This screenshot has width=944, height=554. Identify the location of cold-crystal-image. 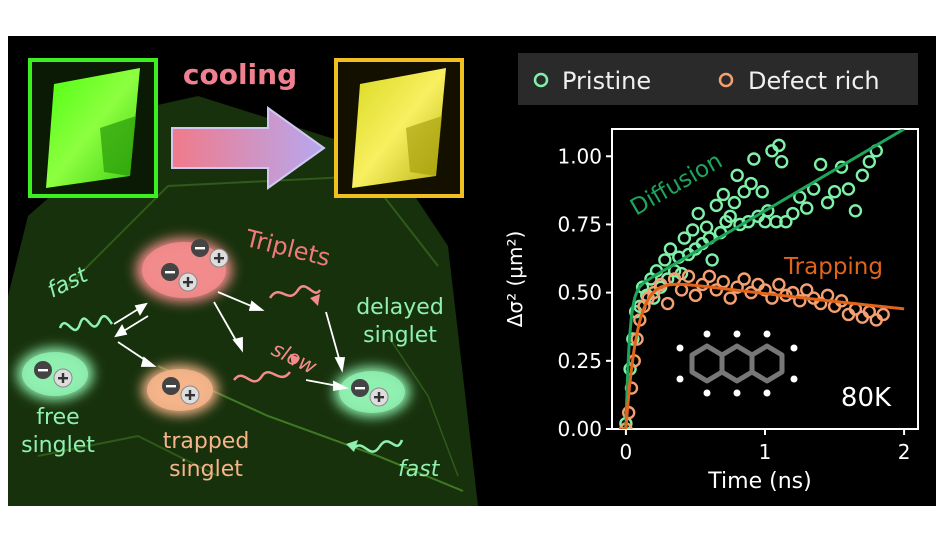
(93, 128).